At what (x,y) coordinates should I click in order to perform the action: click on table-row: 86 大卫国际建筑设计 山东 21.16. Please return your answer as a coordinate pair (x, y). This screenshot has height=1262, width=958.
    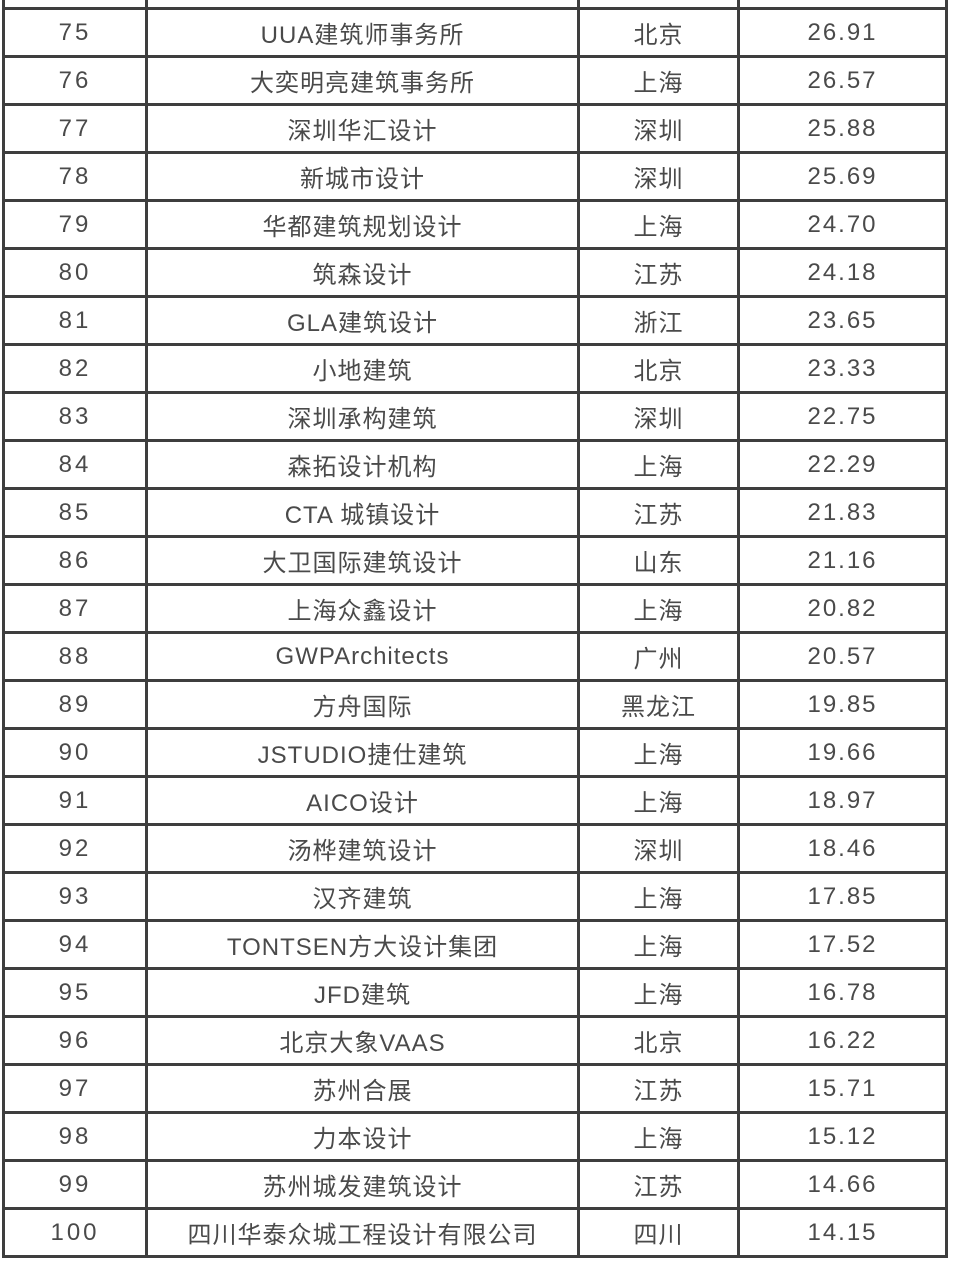
    Looking at the image, I should click on (475, 560).